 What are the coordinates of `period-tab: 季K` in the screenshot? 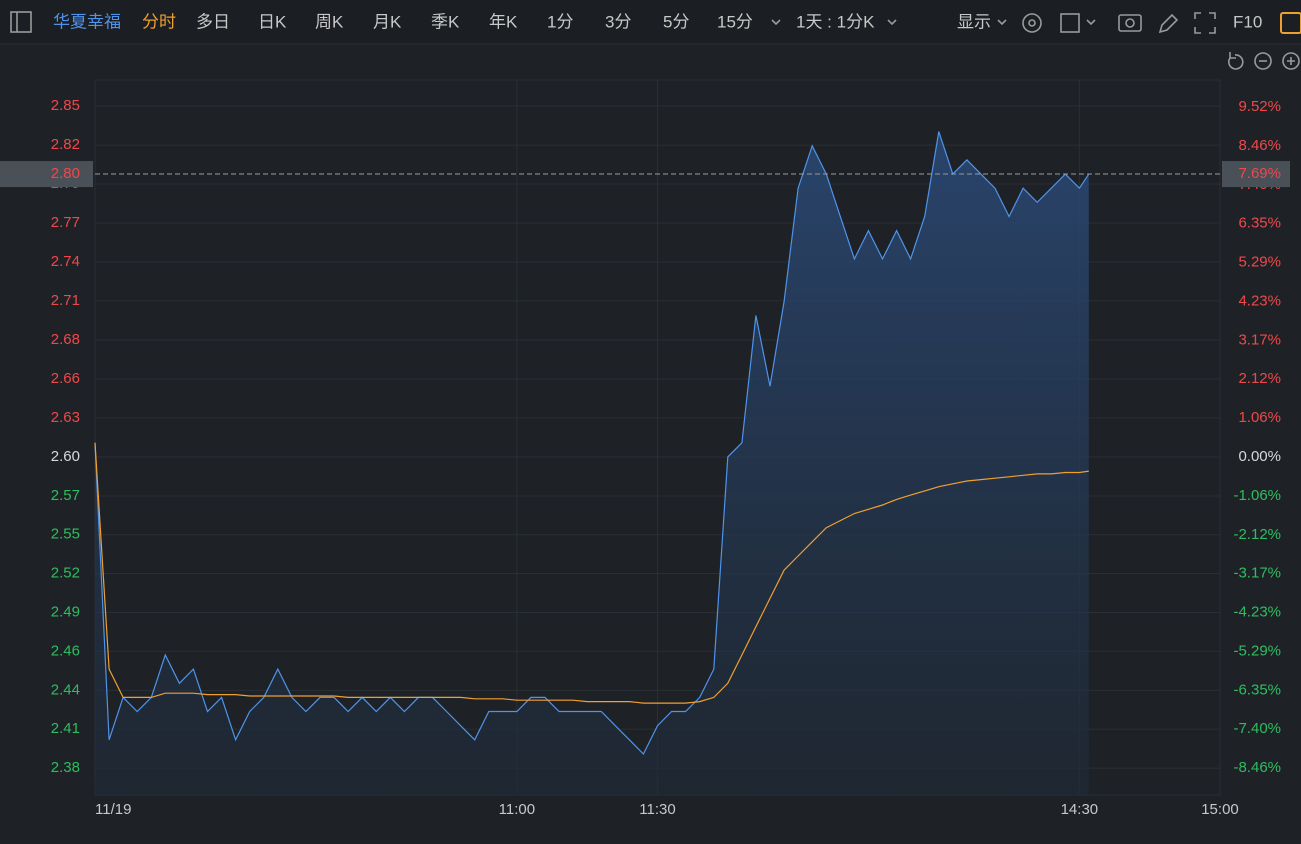 It's located at (445, 21).